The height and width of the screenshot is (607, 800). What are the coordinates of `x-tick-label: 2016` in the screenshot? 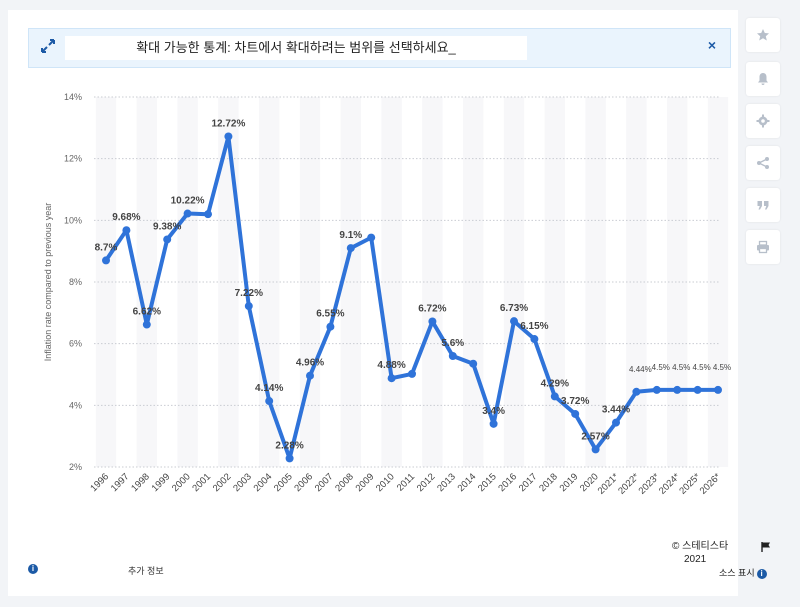 It's located at (507, 482).